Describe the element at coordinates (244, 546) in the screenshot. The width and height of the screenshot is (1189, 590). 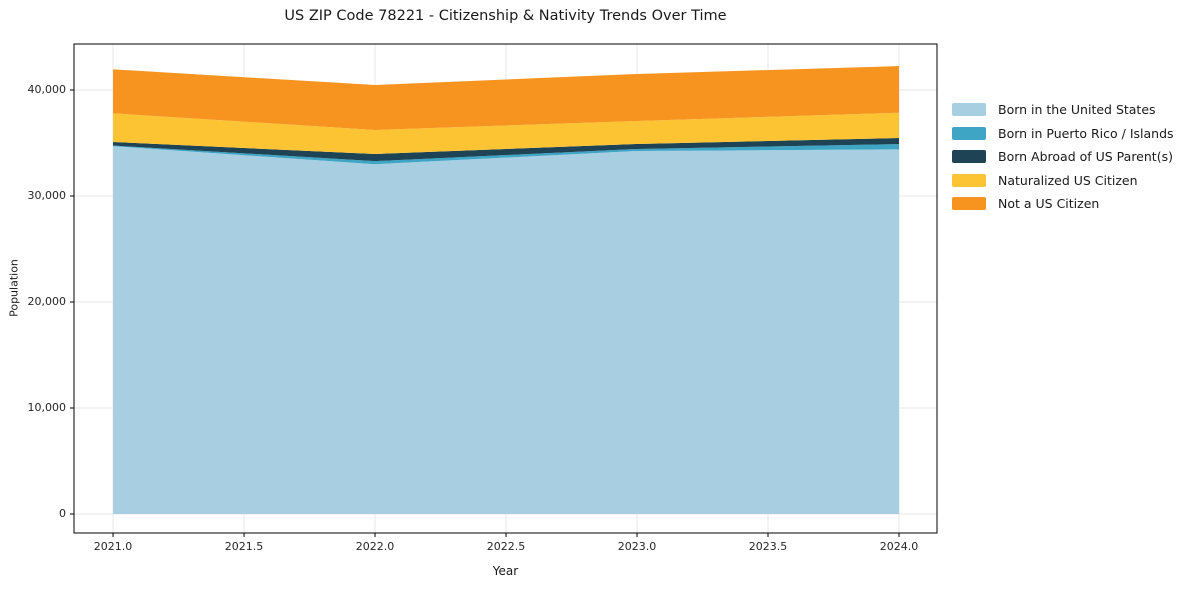
I see `x-tick-label: 2021.5` at that location.